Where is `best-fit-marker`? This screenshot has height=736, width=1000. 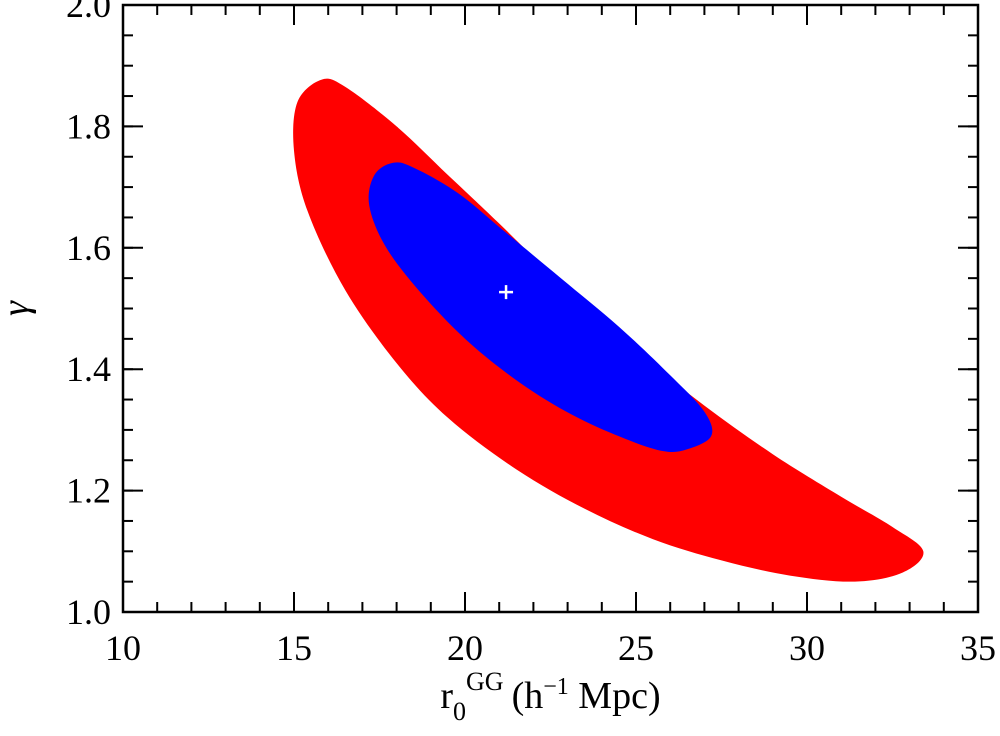
best-fit-marker is located at coordinates (506, 292).